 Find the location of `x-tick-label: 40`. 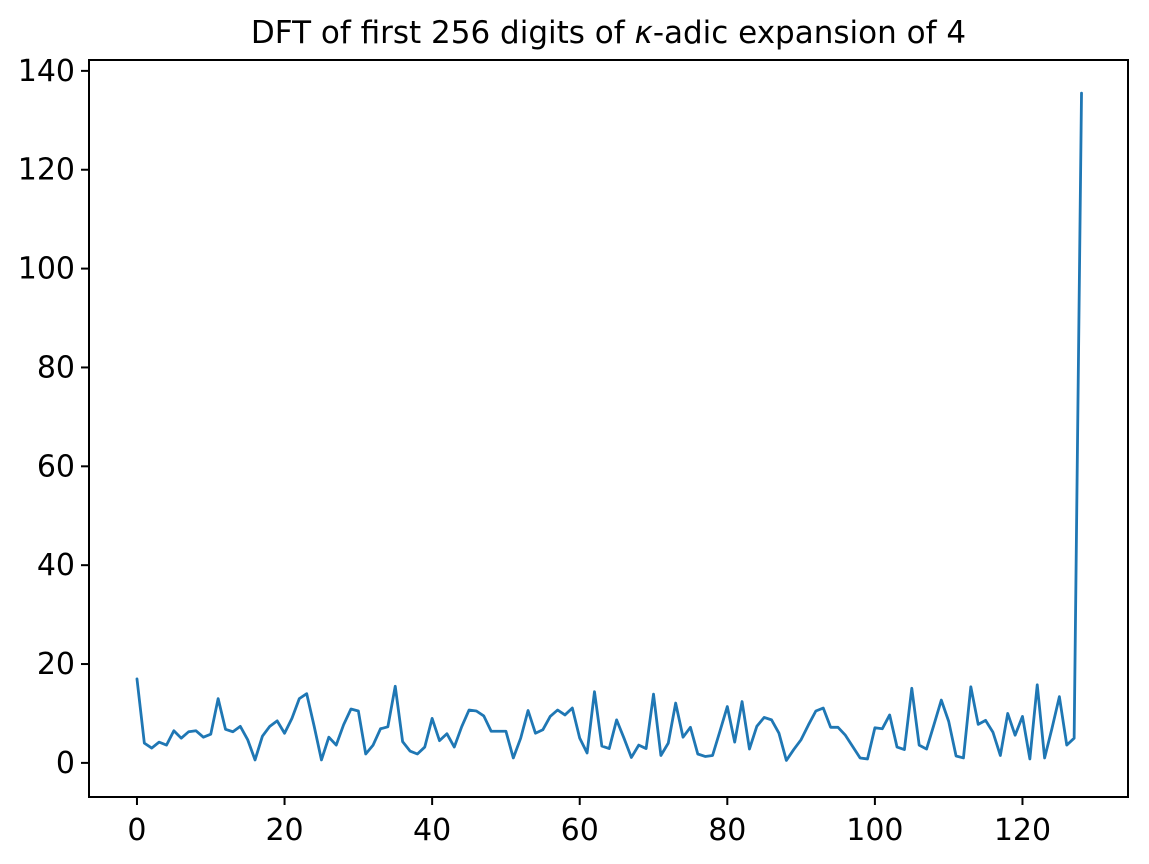

x-tick-label: 40 is located at coordinates (432, 830).